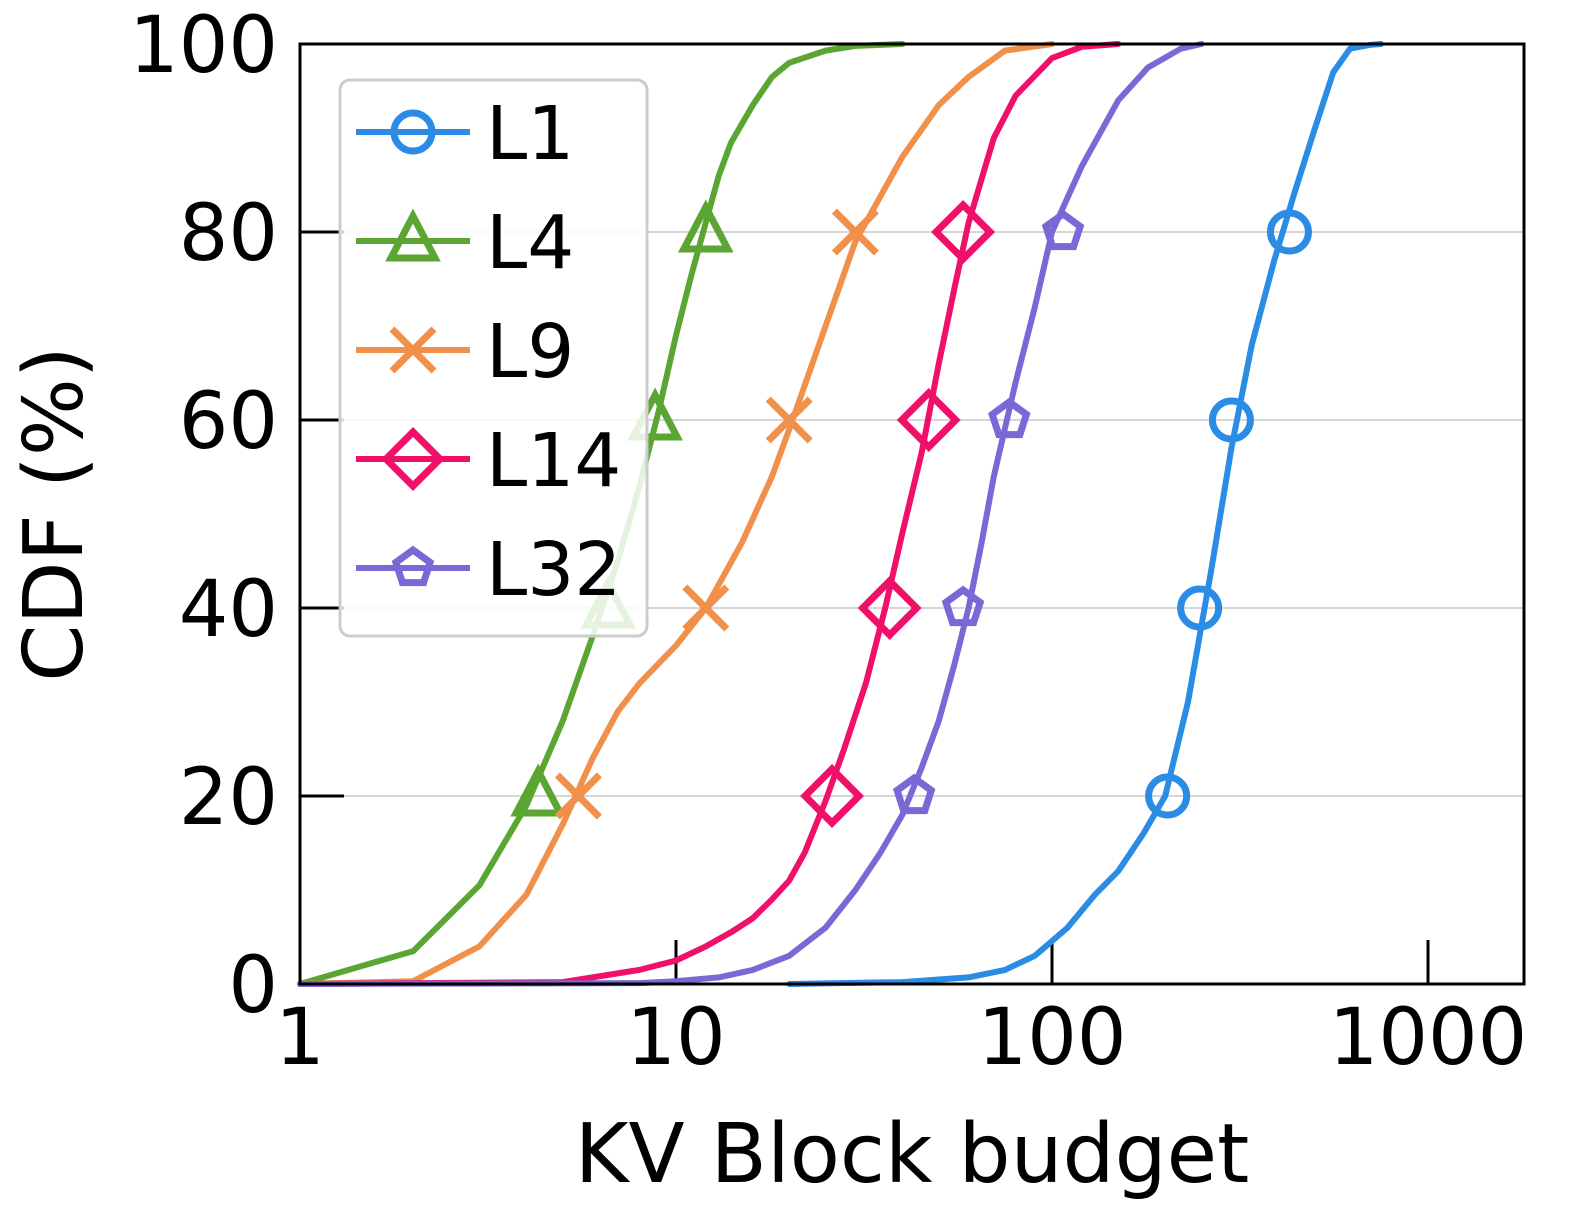  Describe the element at coordinates (203, 46) in the screenshot. I see `y-tick-label: 100` at that location.